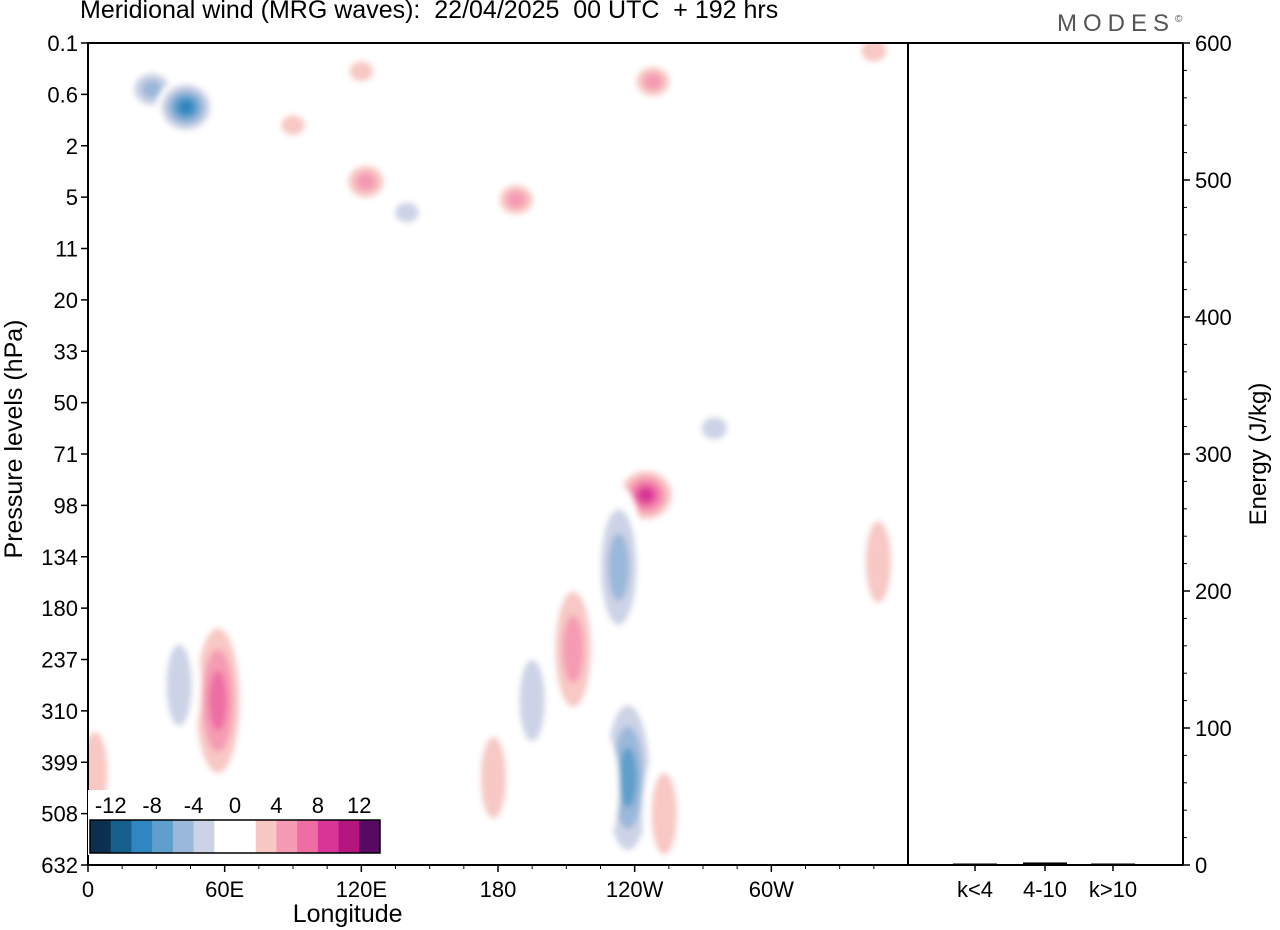 The width and height of the screenshot is (1280, 930). I want to click on energy-tick-label: 400, so click(1213, 317).